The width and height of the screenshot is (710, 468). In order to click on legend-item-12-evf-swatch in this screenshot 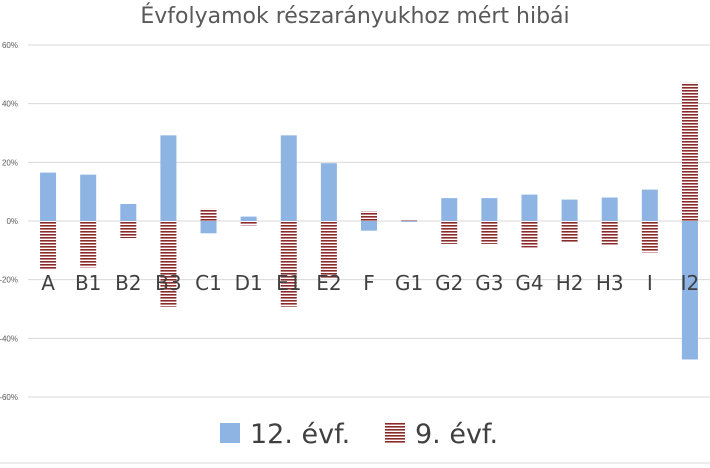, I will do `click(230, 433)`.